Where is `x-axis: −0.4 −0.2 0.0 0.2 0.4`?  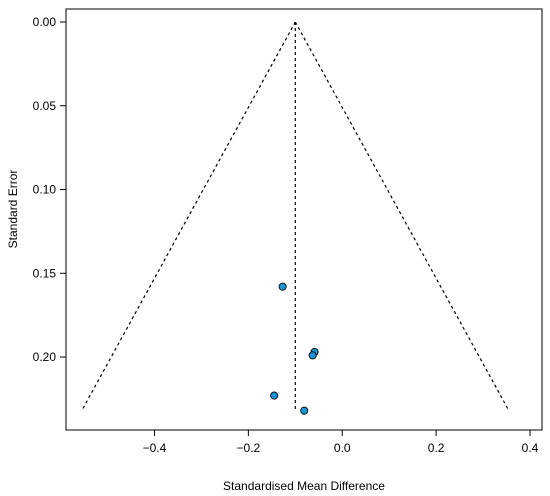
x-axis: −0.4 −0.2 0.0 0.2 0.4 is located at coordinates (341, 442).